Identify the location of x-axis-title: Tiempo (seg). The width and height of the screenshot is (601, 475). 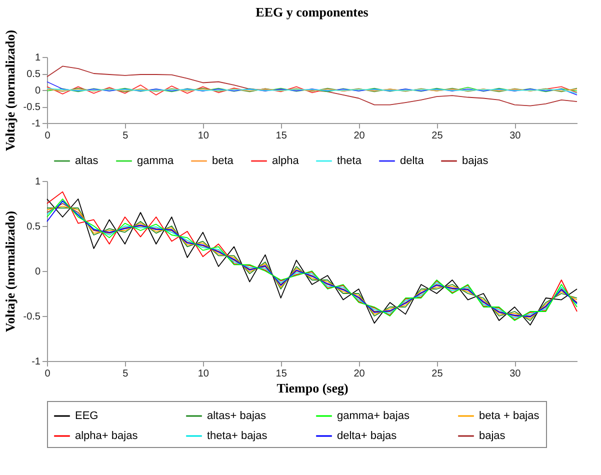
(312, 388).